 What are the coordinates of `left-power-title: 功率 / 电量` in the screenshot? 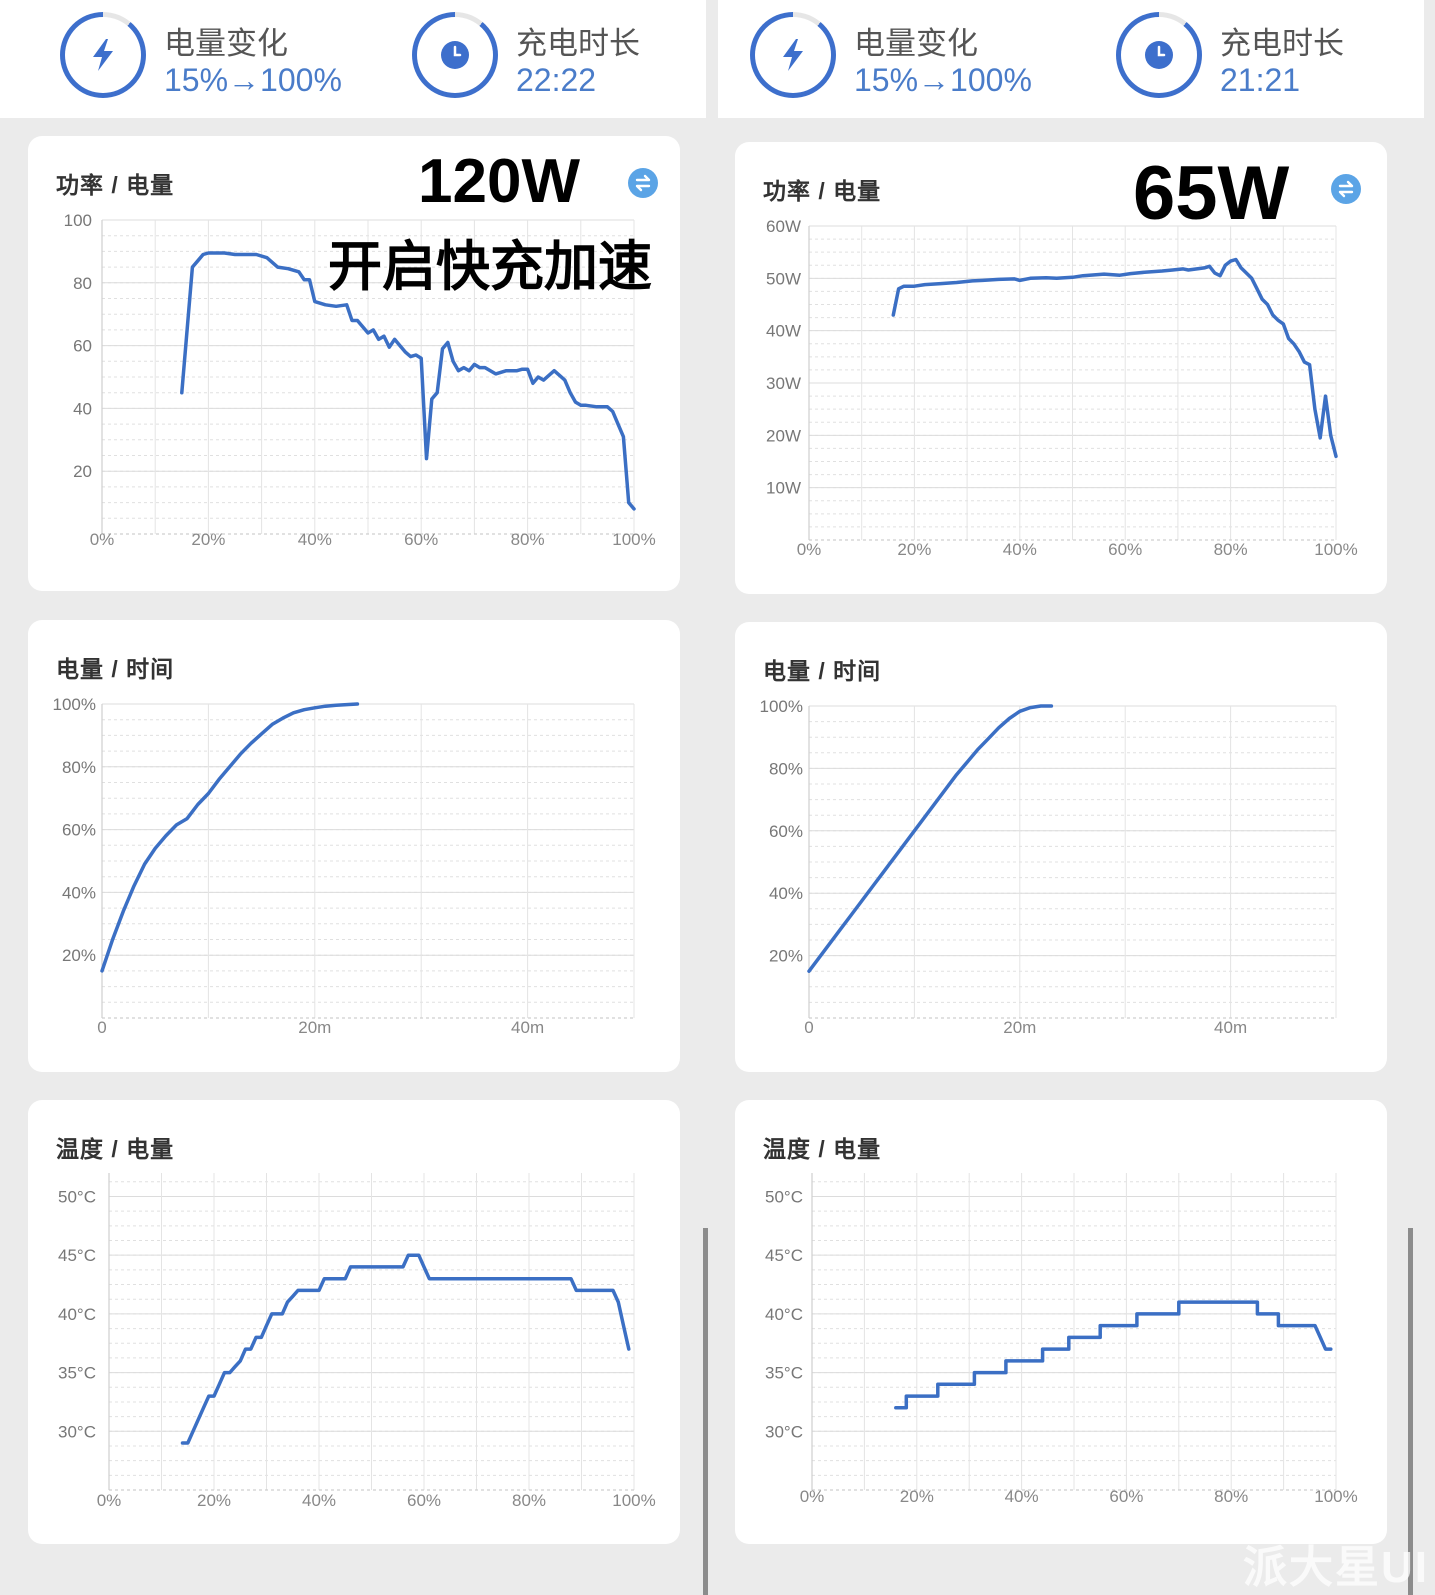 It's located at (115, 185).